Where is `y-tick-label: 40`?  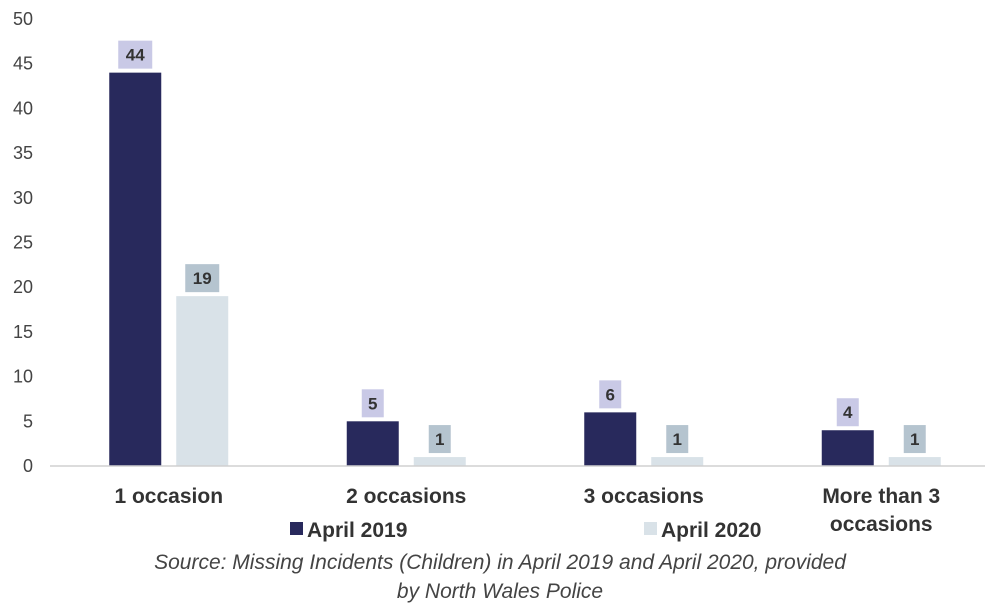 y-tick-label: 40 is located at coordinates (23, 108).